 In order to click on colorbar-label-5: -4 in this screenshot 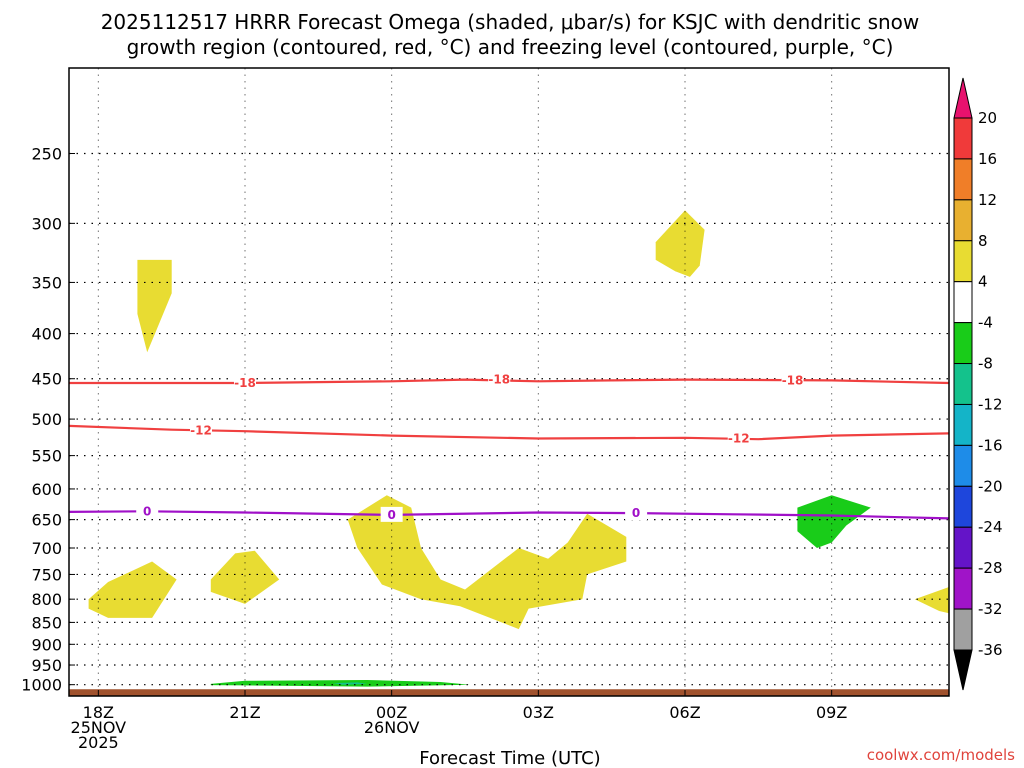, I will do `click(985, 323)`.